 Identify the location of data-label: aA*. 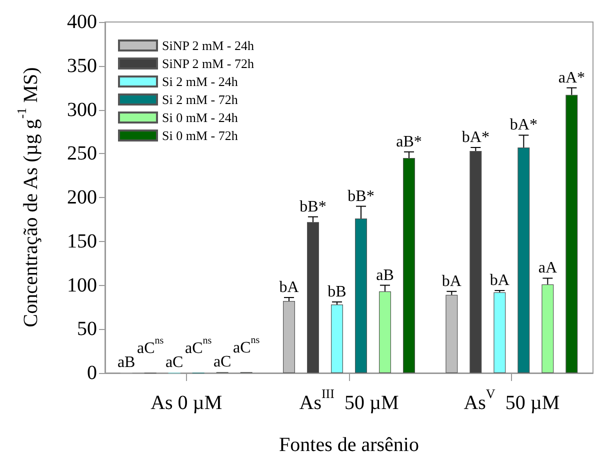
(571, 77).